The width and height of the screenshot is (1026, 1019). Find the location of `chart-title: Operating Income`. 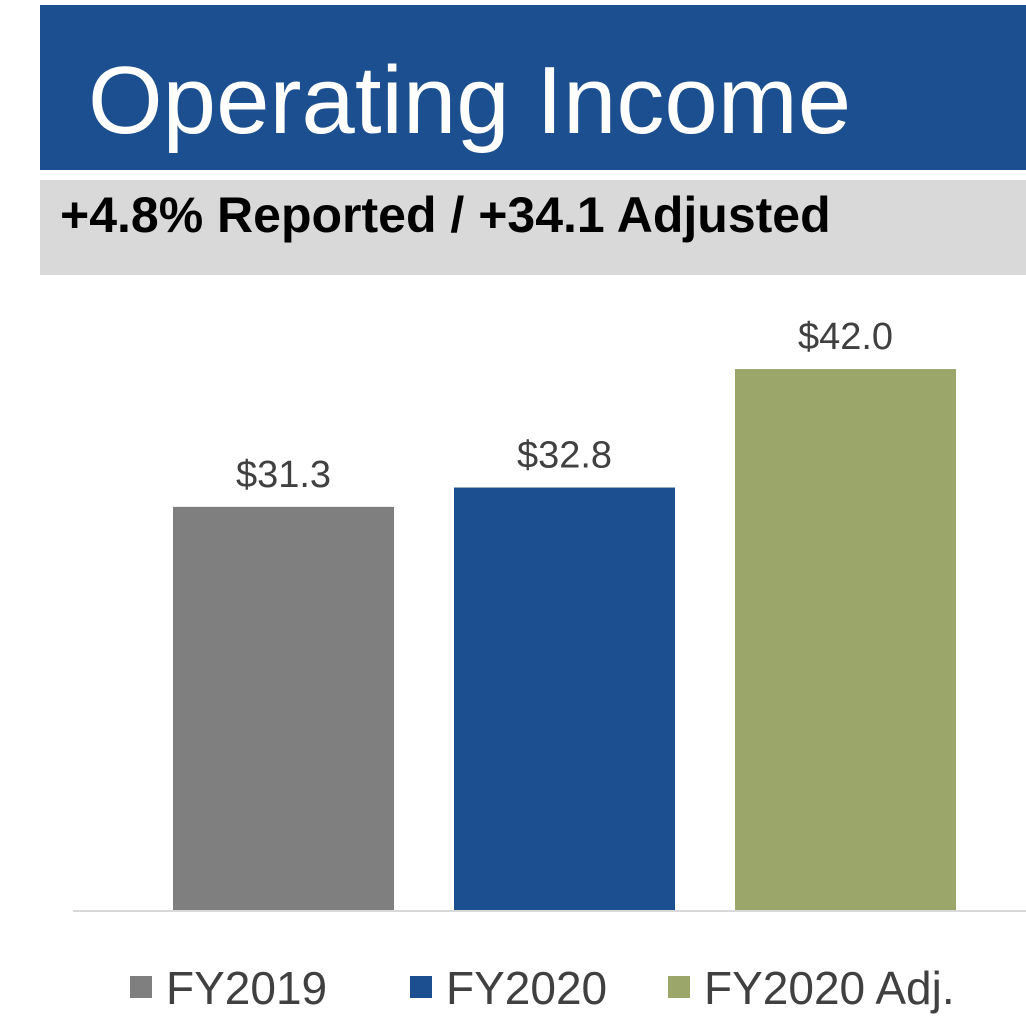

chart-title: Operating Income is located at coordinates (469, 100).